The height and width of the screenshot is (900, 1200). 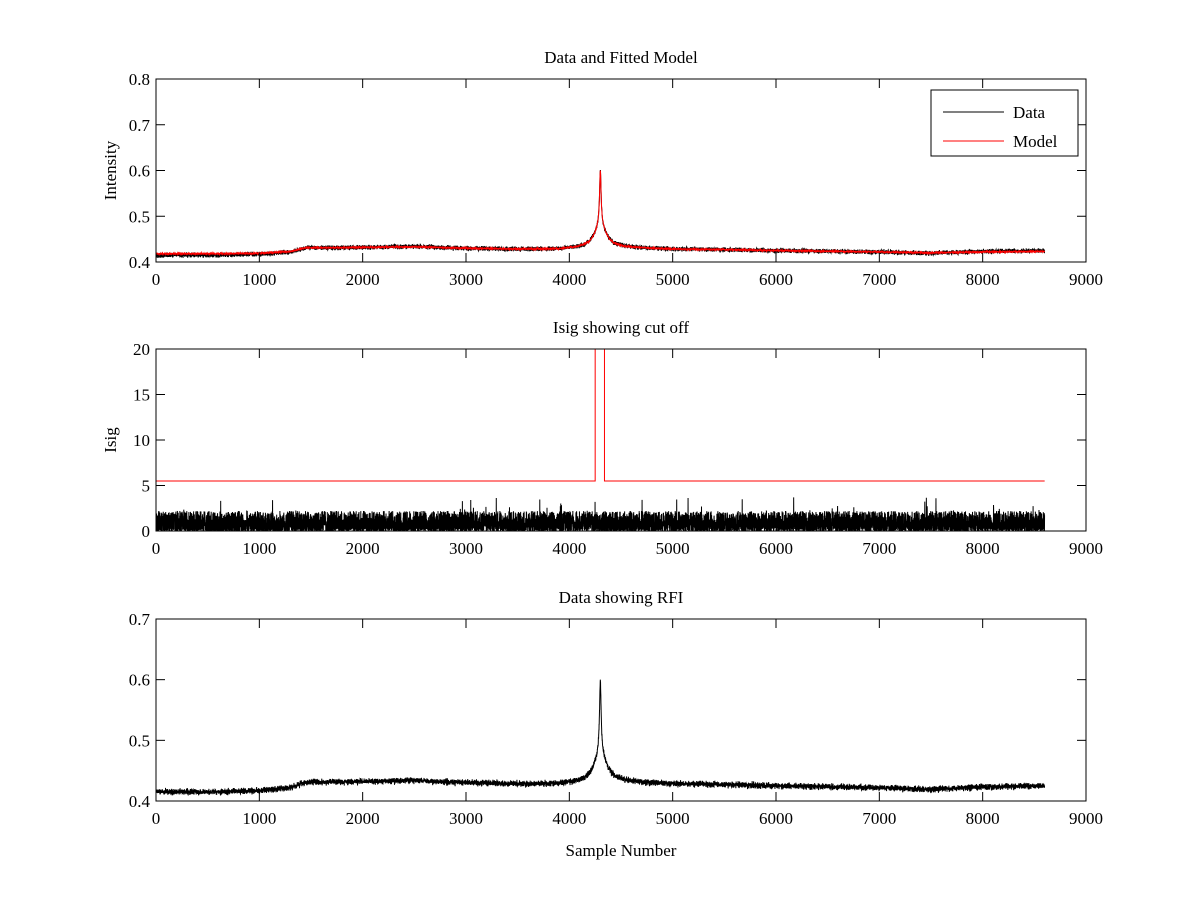 I want to click on y-tick-label: 0, so click(x=146, y=531).